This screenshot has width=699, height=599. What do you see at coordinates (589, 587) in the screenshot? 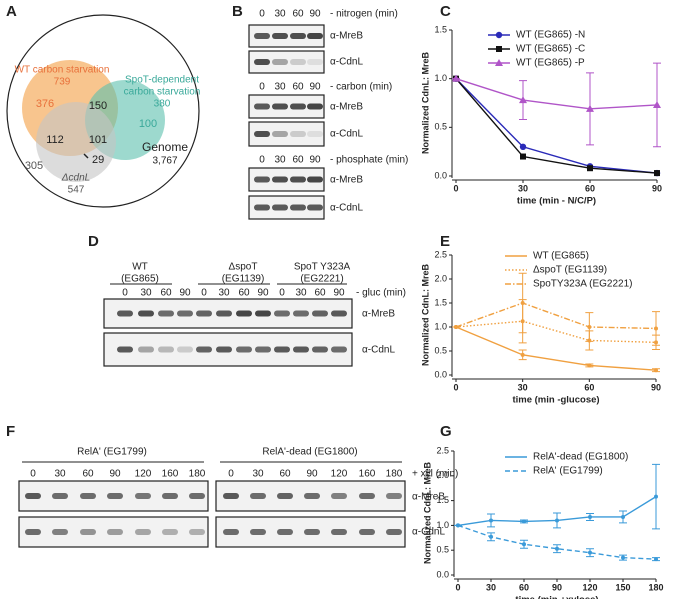
I see `x-tick-label: 120` at bounding box center [589, 587].